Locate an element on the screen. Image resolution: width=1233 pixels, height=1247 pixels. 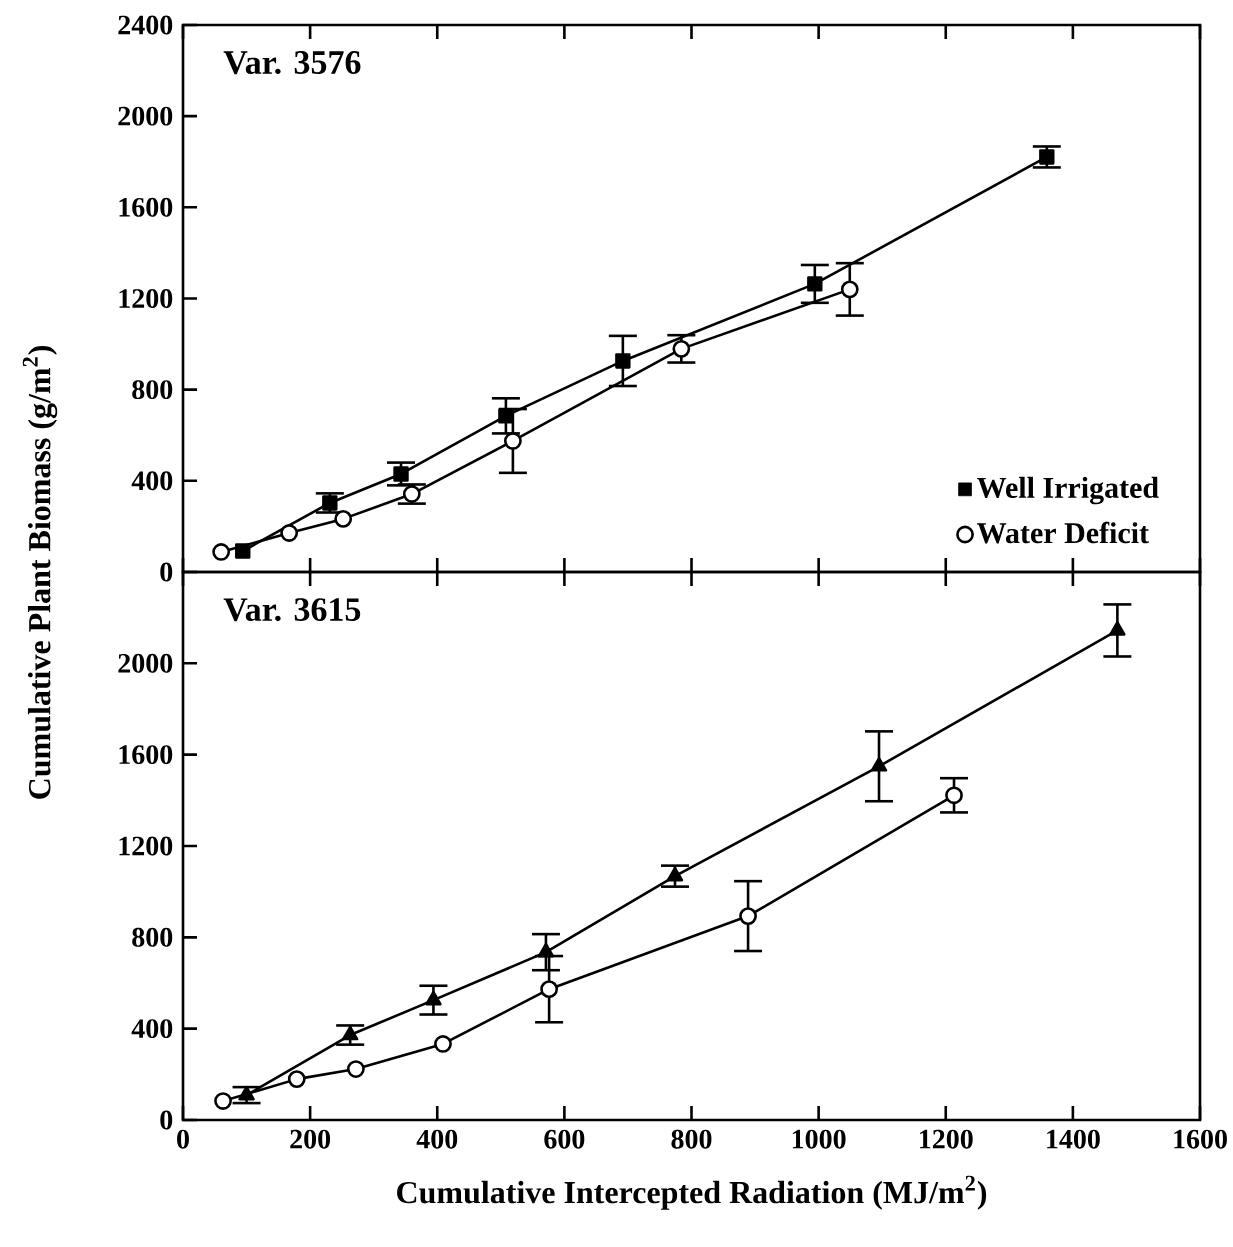
x-tick-label: 1200 is located at coordinates (946, 1139).